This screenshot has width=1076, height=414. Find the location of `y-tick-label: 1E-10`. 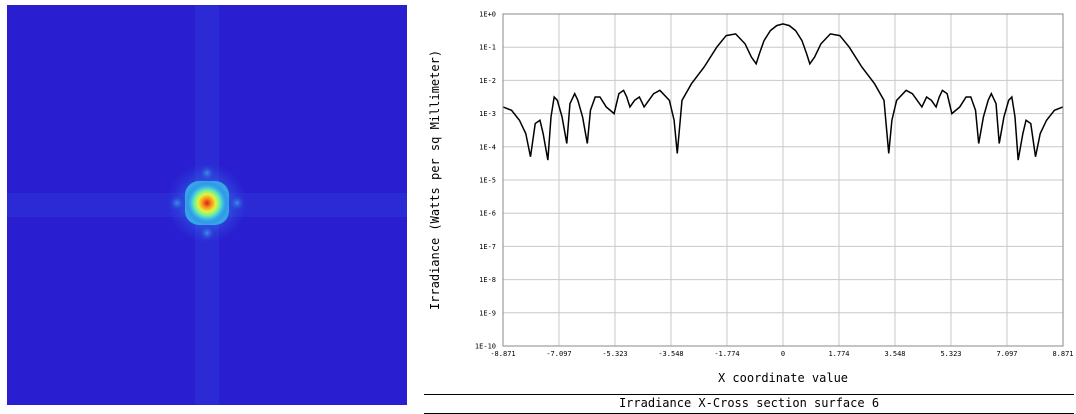

y-tick-label: 1E-10 is located at coordinates (485, 347).